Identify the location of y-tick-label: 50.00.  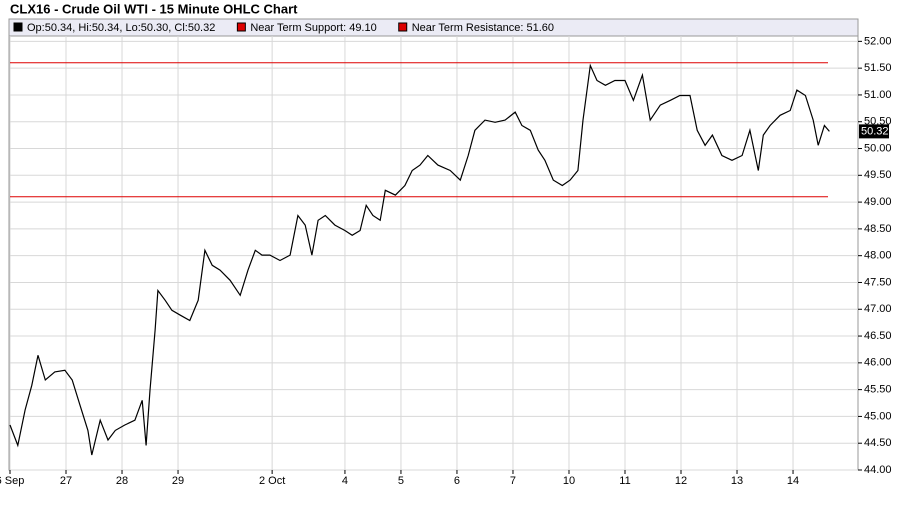
(878, 148).